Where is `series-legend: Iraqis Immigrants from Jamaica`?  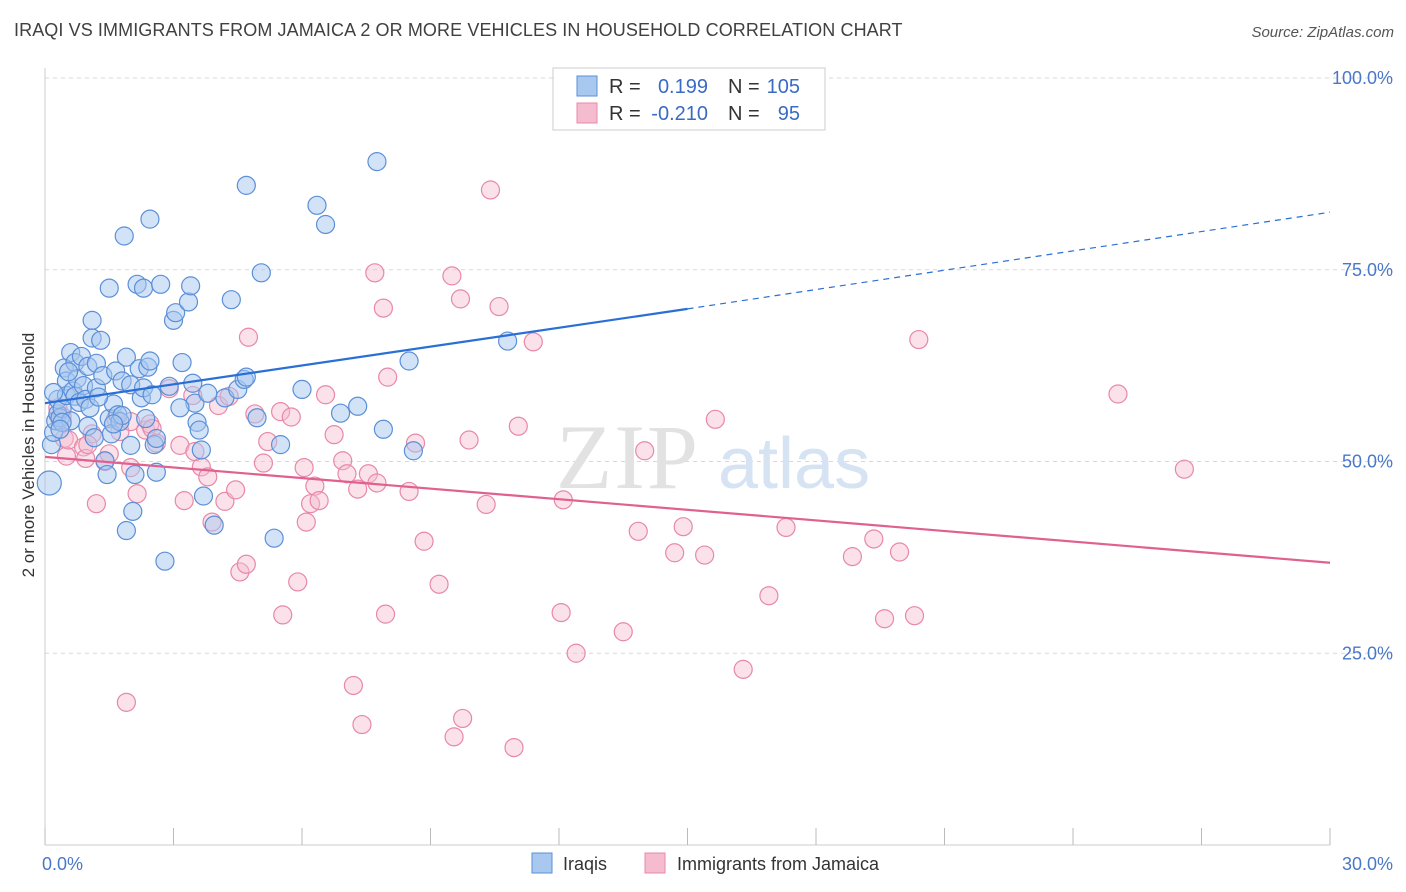 series-legend: Iraqis Immigrants from Jamaica is located at coordinates (705, 863).